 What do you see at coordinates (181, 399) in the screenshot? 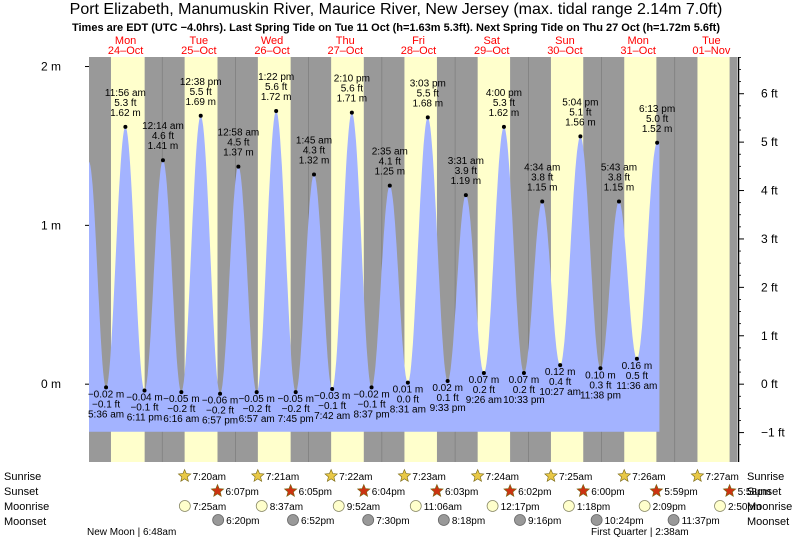
I see `low-tide-label-m-5: −0.05 m` at bounding box center [181, 399].